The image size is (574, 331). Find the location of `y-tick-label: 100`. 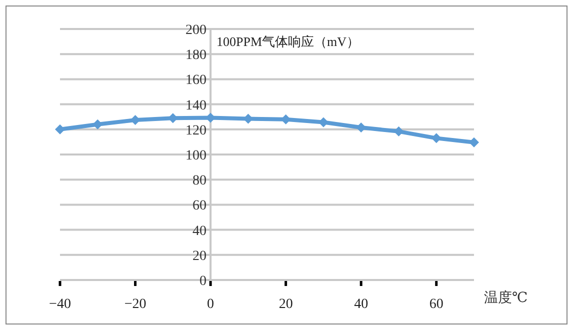

y-tick-label: 100 is located at coordinates (196, 156).